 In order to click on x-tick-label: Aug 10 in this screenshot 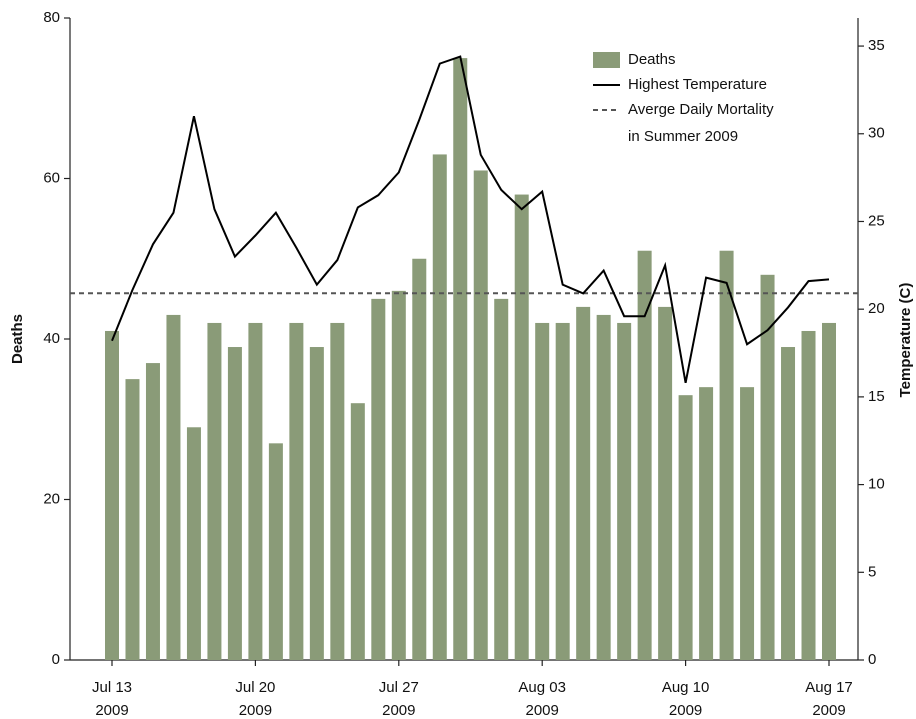, I will do `click(686, 687)`.